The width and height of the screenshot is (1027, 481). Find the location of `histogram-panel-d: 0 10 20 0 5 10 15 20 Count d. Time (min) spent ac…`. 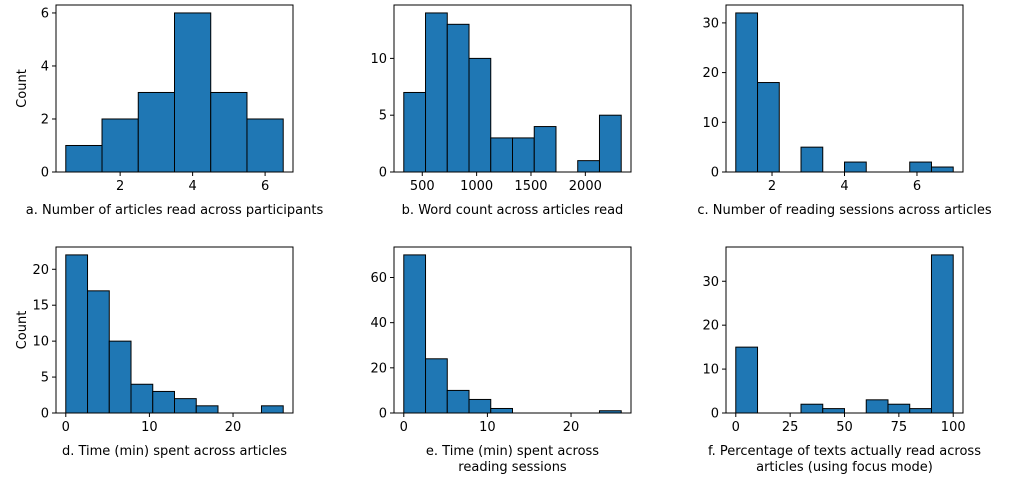

histogram-panel-d: 0 10 20 0 5 10 15 20 Count d. Time (min) spent ac… is located at coordinates (154, 352).